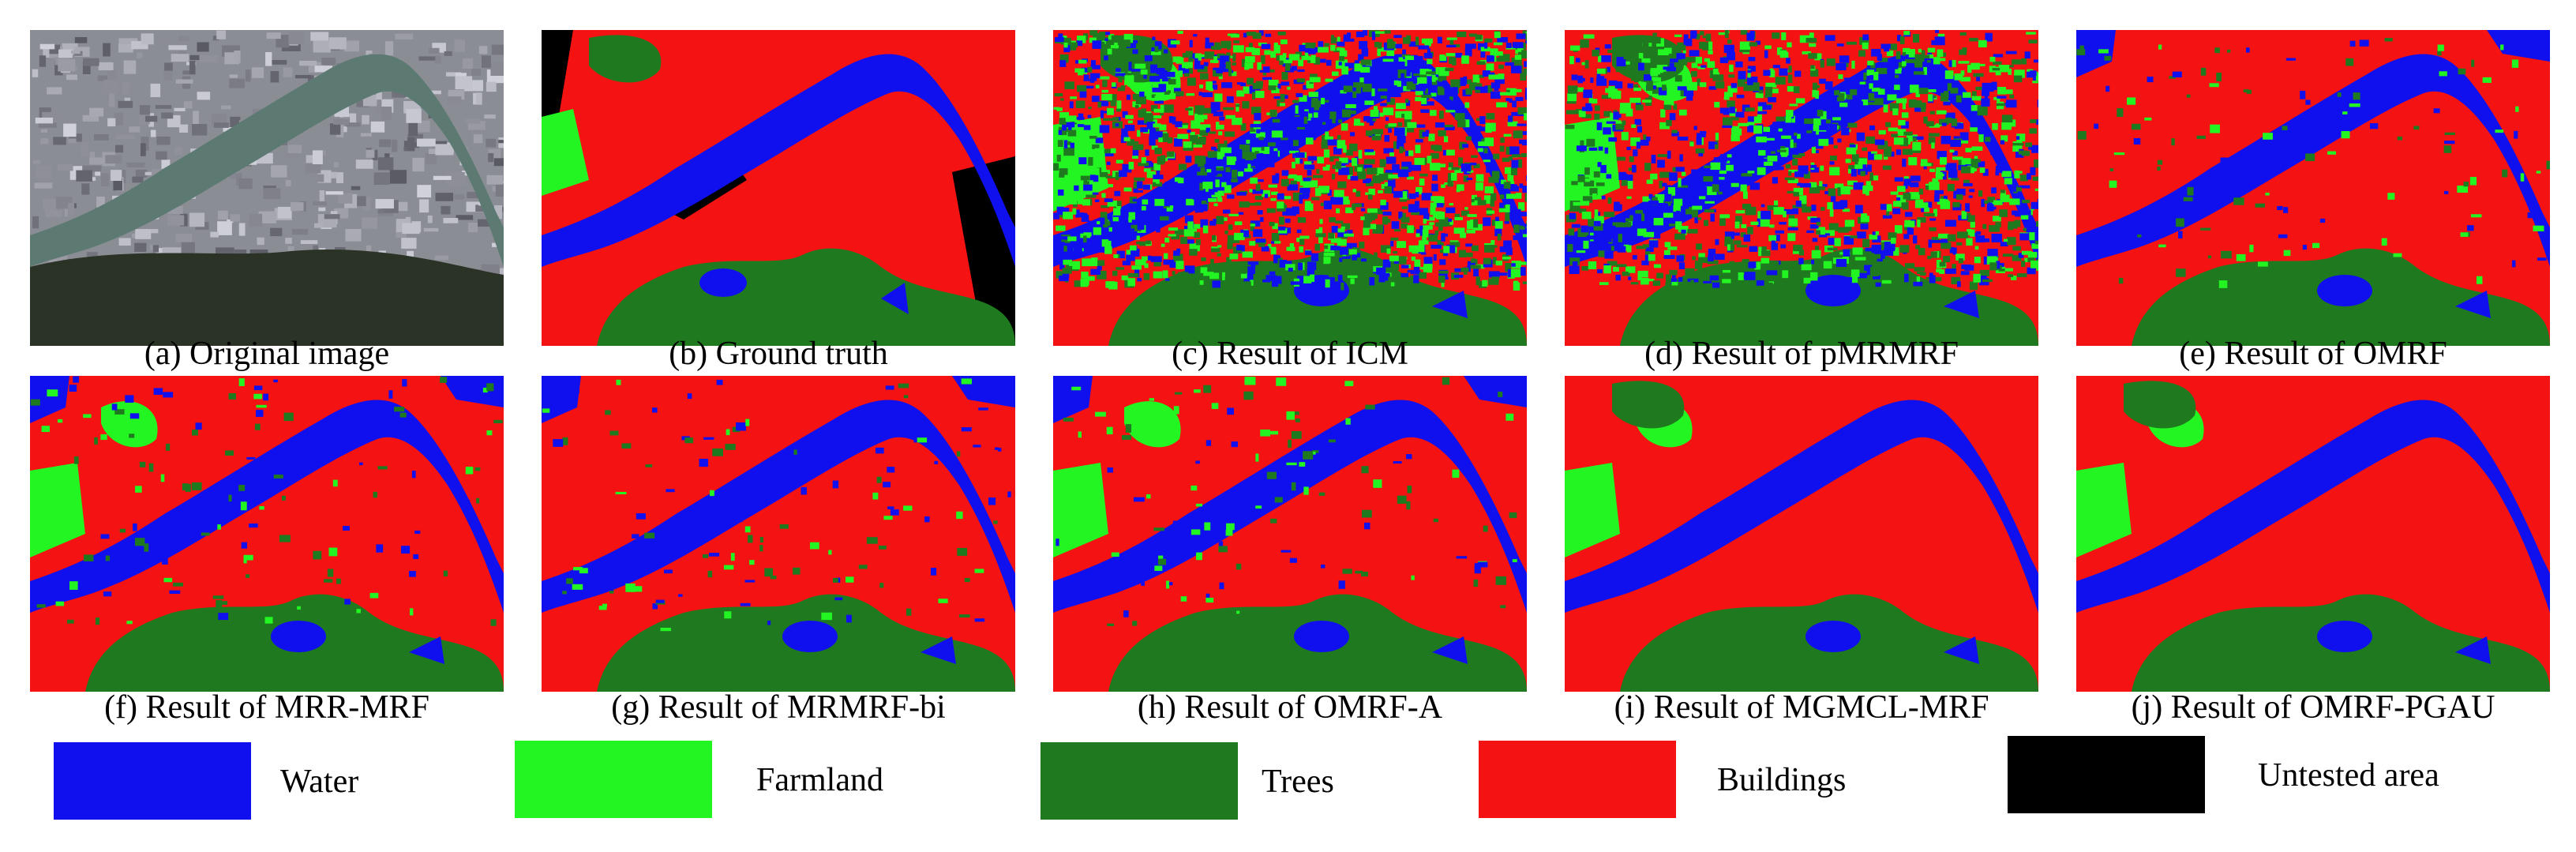 Image resolution: width=2576 pixels, height=852 pixels. What do you see at coordinates (1802, 534) in the screenshot?
I see `panel-i-result-mgmcl-mrf` at bounding box center [1802, 534].